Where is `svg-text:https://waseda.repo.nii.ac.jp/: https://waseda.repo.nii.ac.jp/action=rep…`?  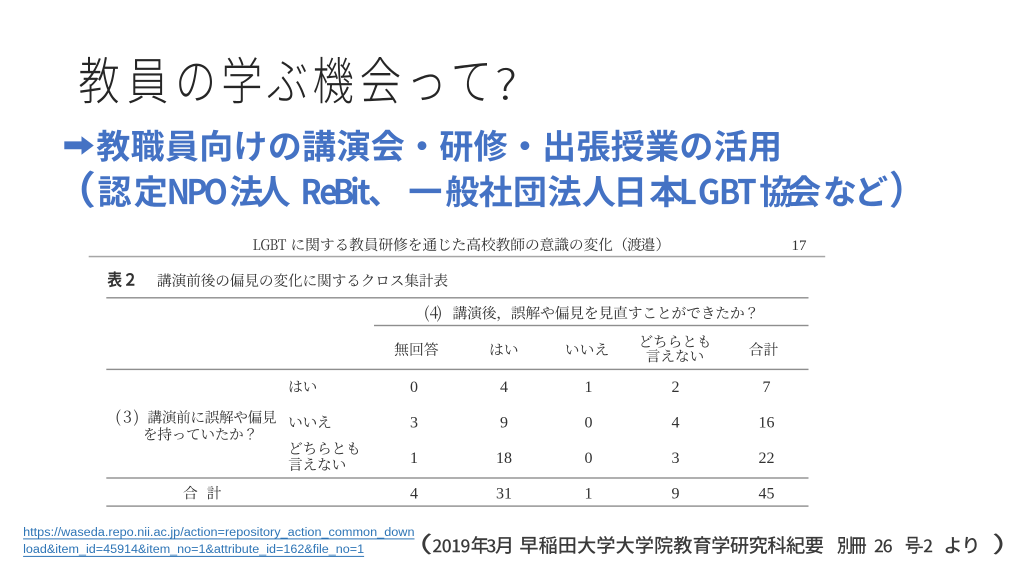 svg-text:https://waseda.repo.nii.ac.jp/: https://waseda.repo.nii.ac.jp/action=rep… is located at coordinates (218, 533).